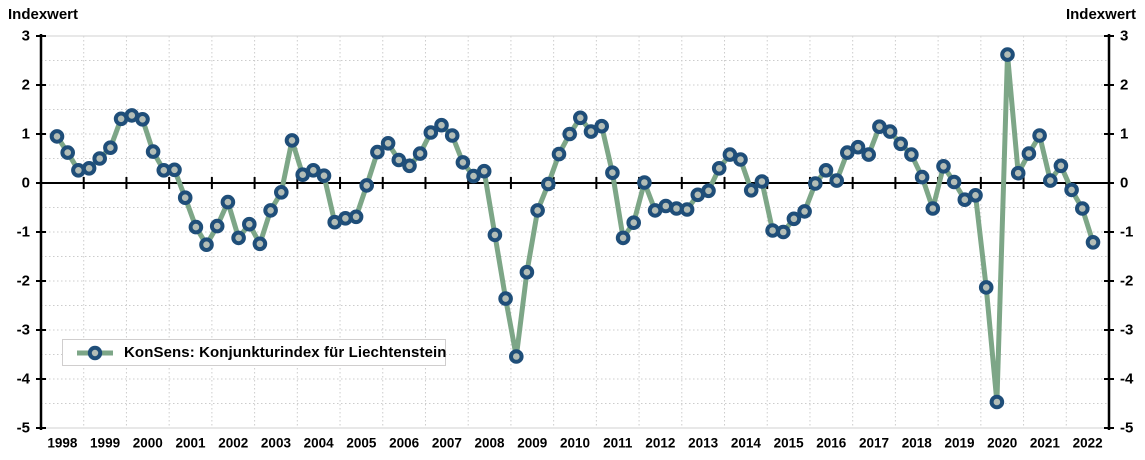  I want to click on left-y-tick-label: -5, so click(23, 428).